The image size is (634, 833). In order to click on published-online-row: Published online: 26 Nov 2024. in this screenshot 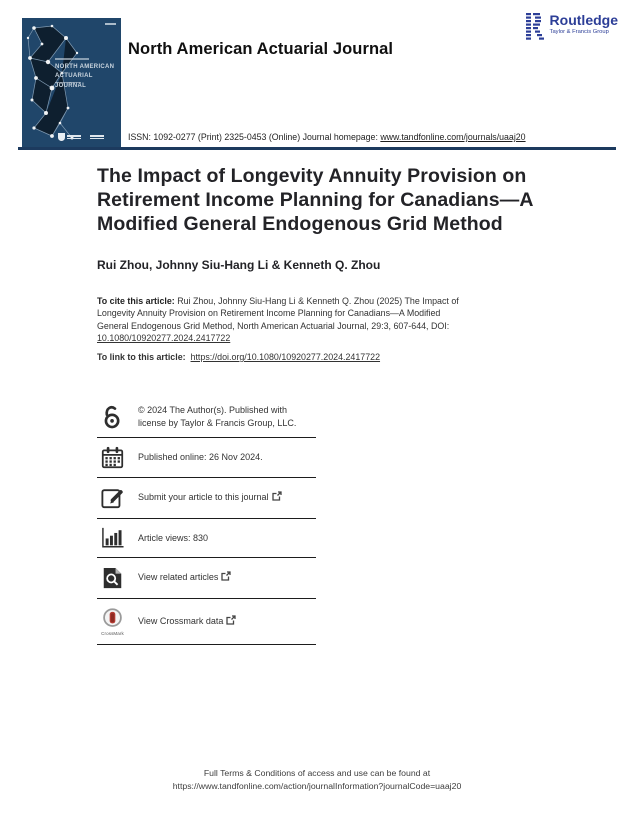, I will do `click(206, 458)`.